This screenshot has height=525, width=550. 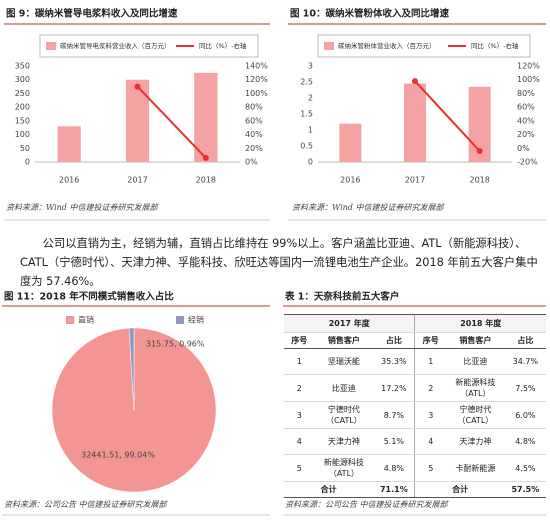 What do you see at coordinates (527, 162) in the screenshot?
I see `y2-tick-label: -20%` at bounding box center [527, 162].